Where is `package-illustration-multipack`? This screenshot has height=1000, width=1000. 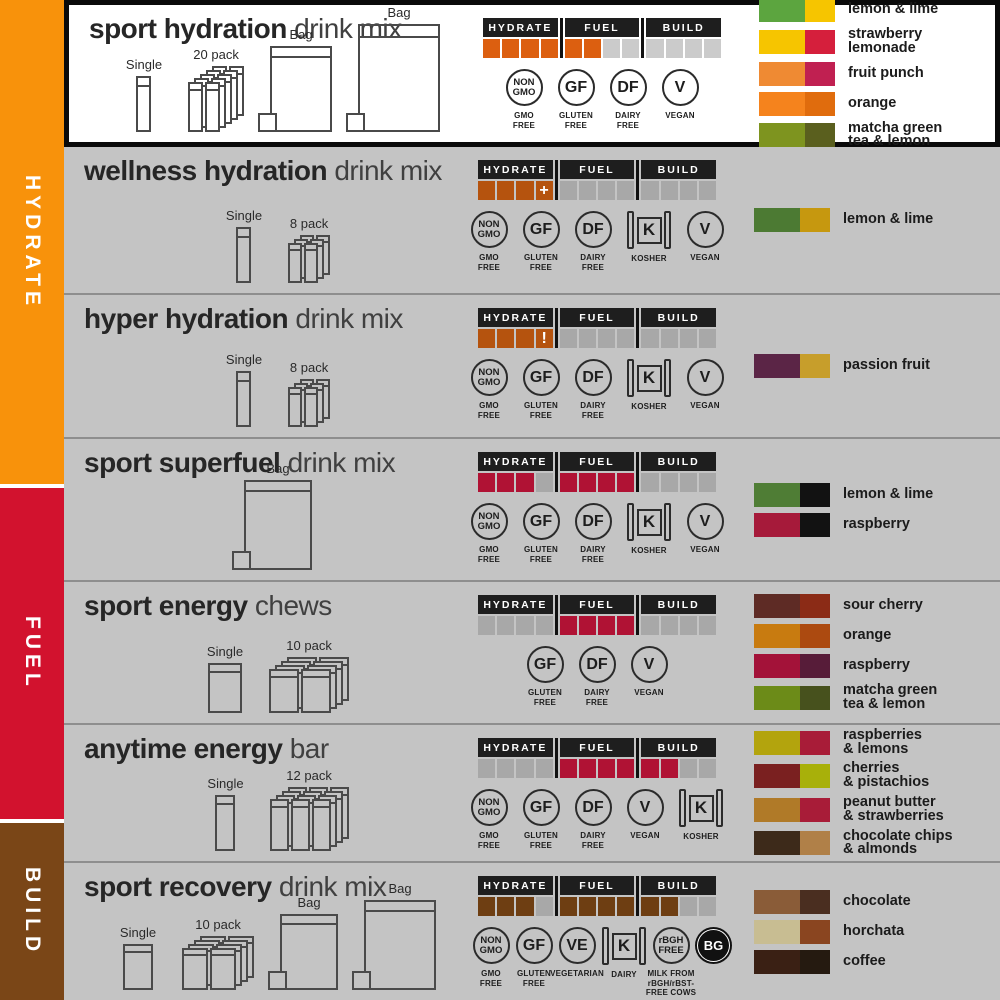 package-illustration-multipack is located at coordinates (216, 99).